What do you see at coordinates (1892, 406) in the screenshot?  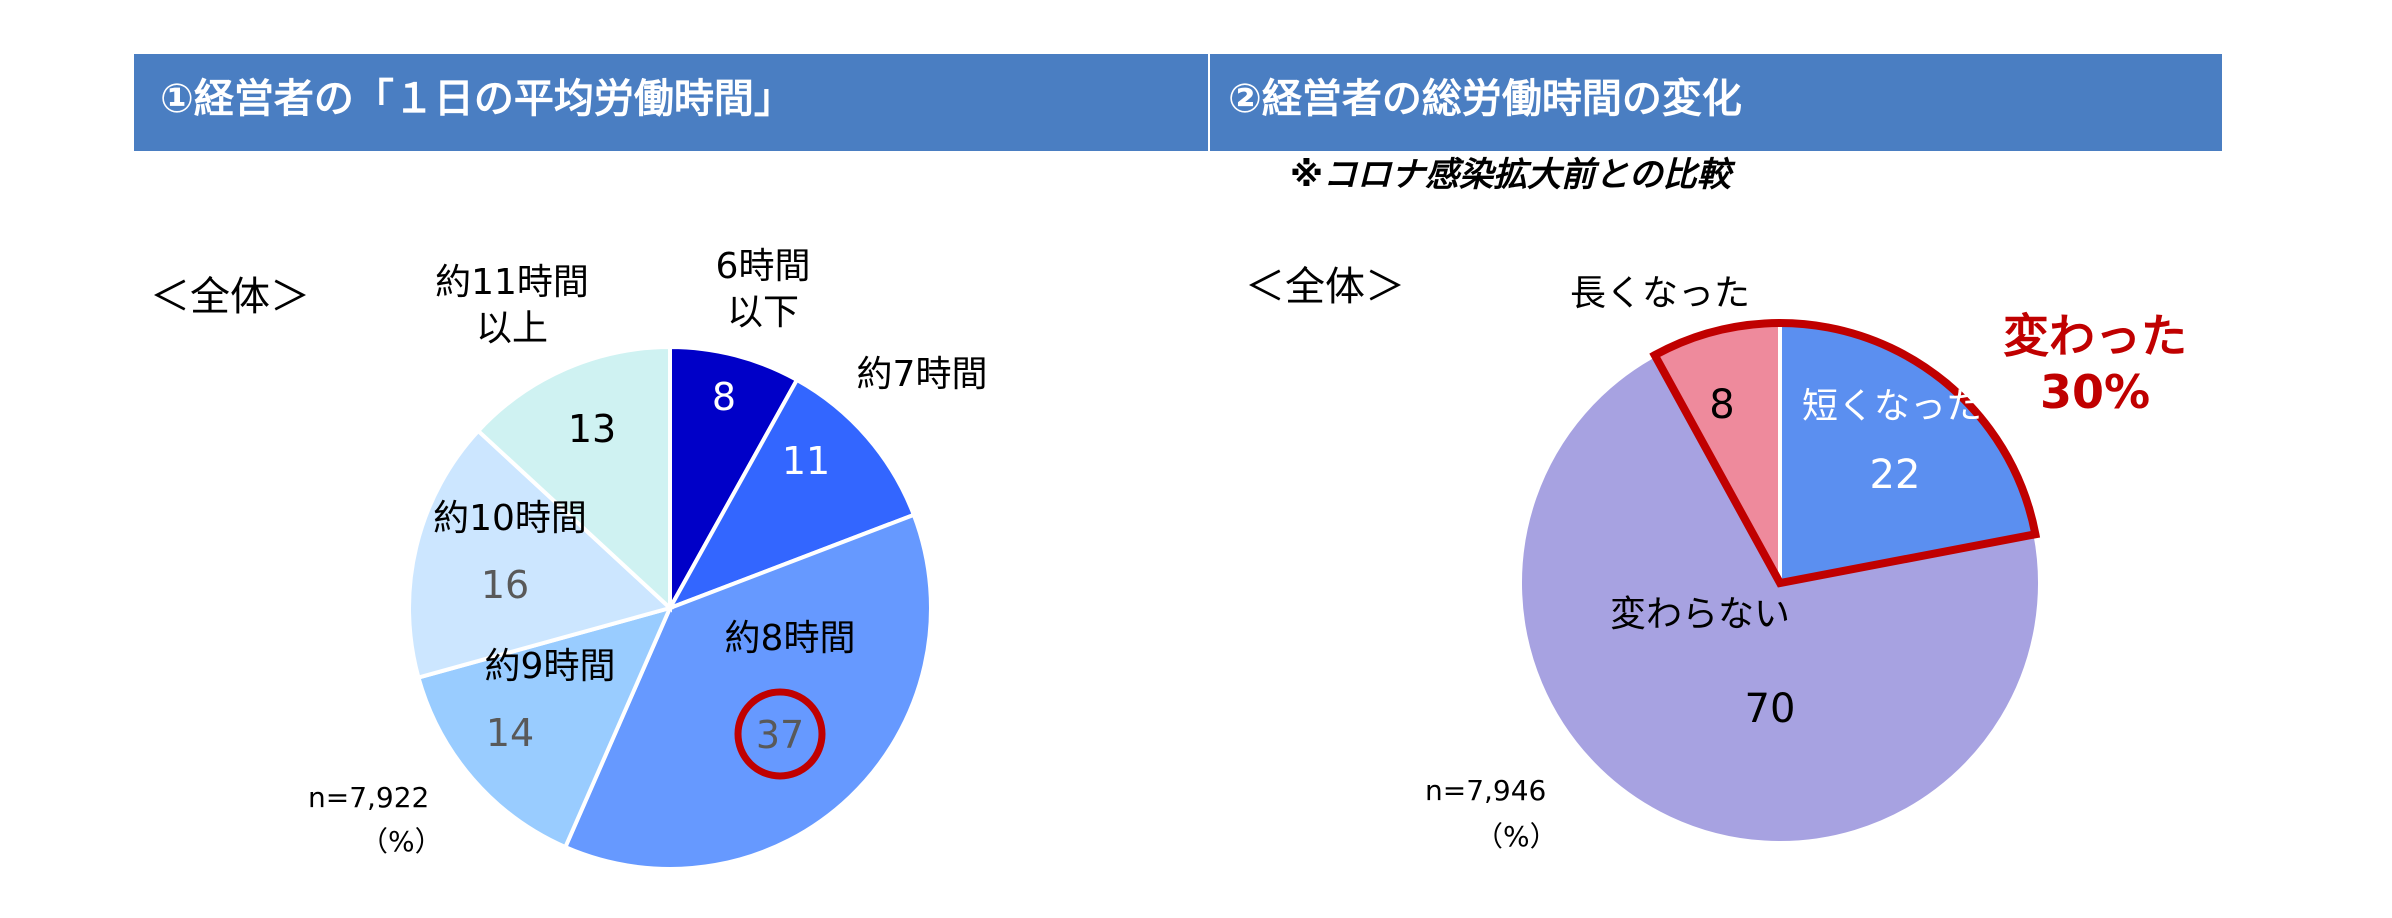 I see `chart2-slice-1-category-label: 短くなった` at bounding box center [1892, 406].